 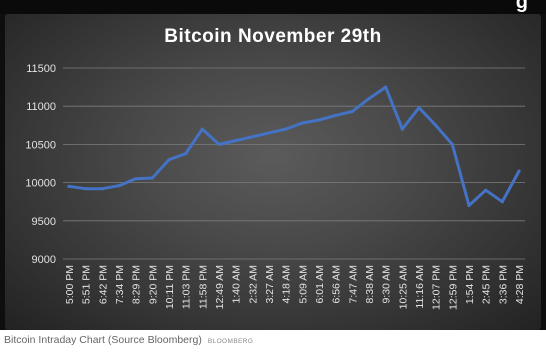 I want to click on chart-title: Bitcoin November 29th, so click(x=272, y=36).